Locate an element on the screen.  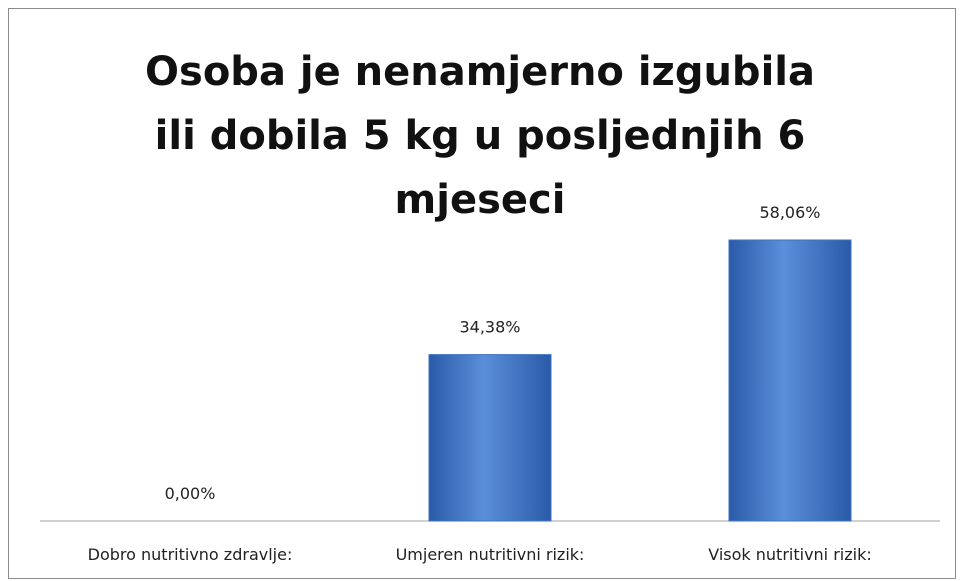
x-tick-label: Dobro nutritivno zdravlje: is located at coordinates (190, 554).